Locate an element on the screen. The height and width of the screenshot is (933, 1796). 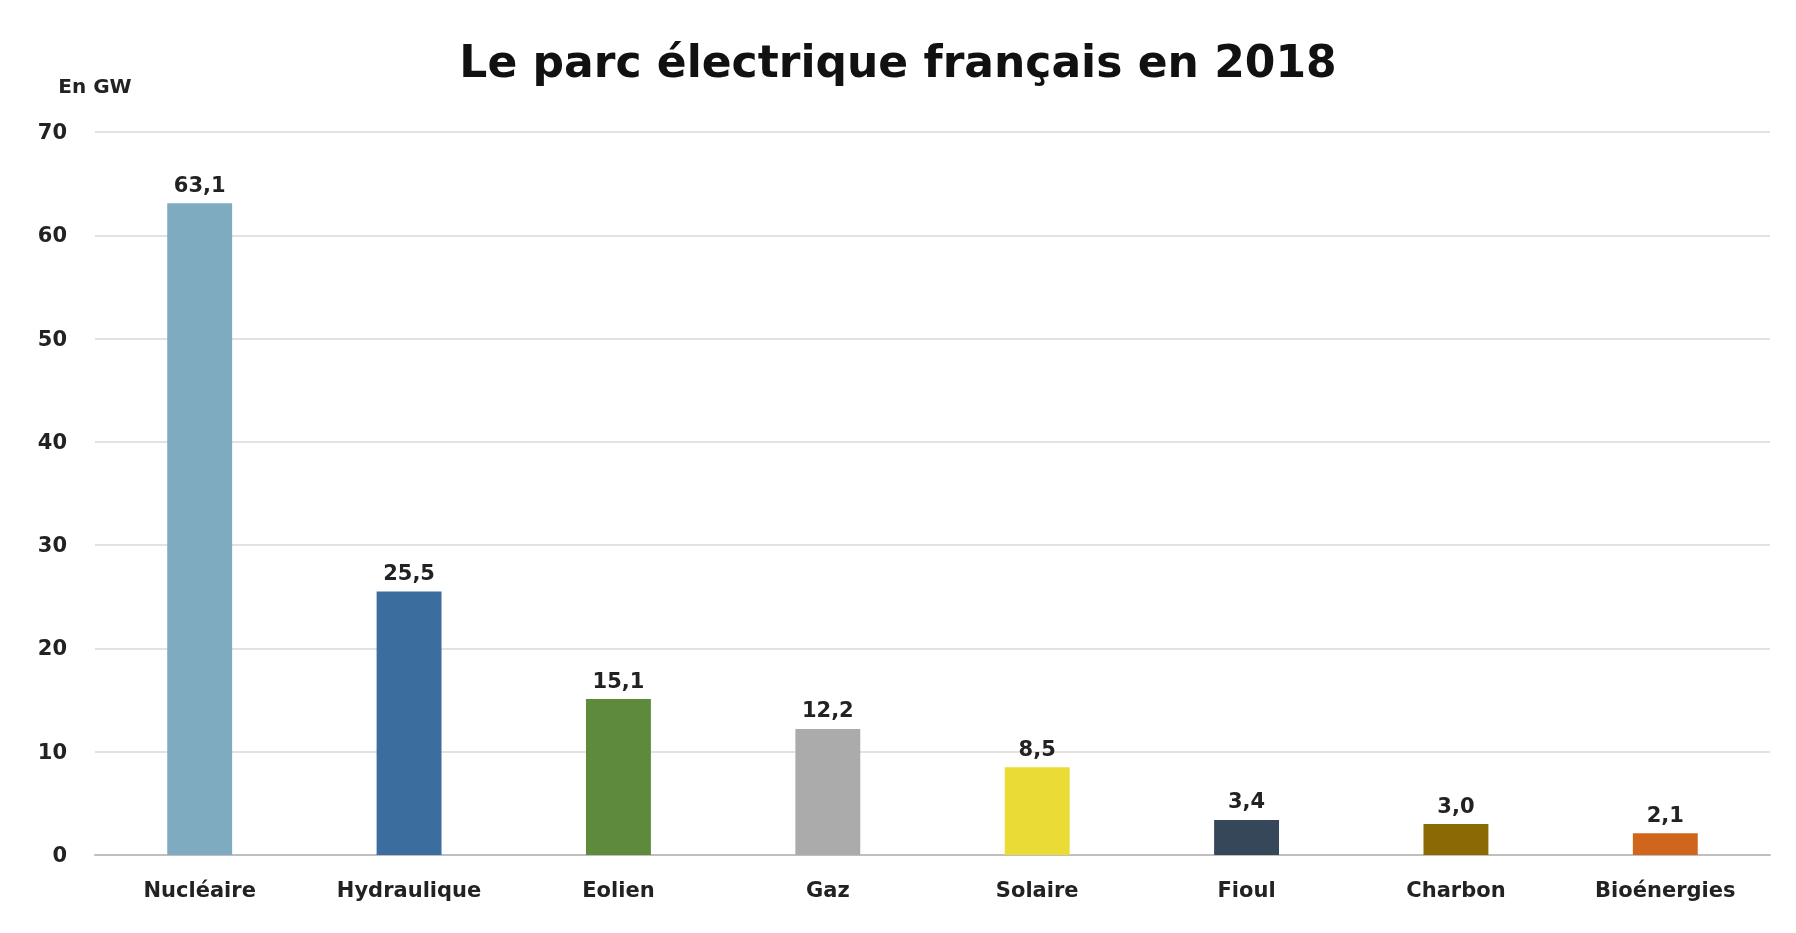
x-tick-label: Charbon is located at coordinates (1456, 889).